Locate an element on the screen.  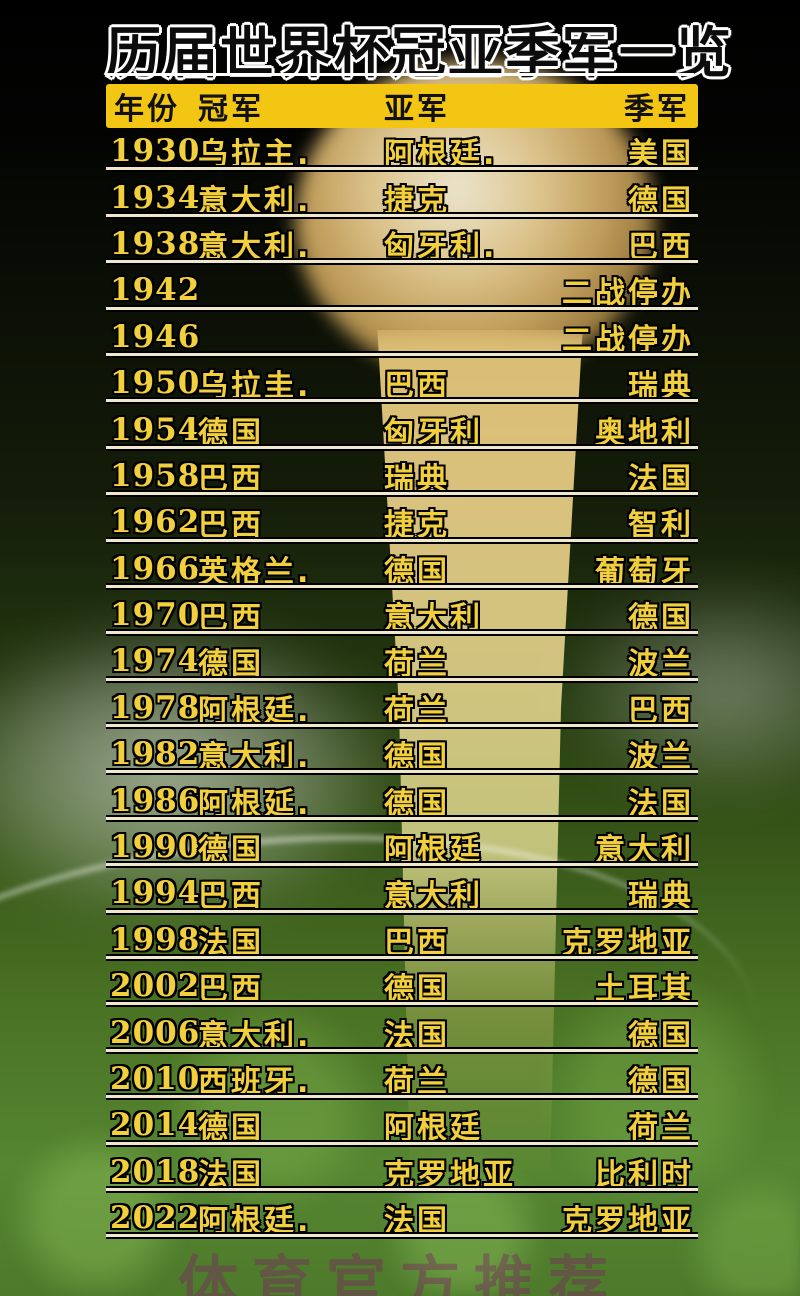
year-cell: 1966 is located at coordinates (155, 568).